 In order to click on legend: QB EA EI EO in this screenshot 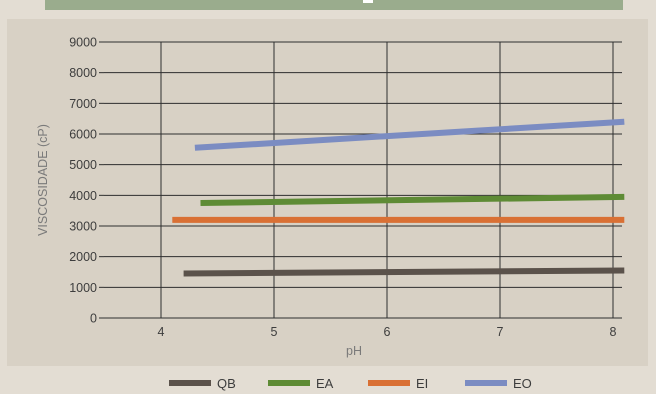, I will do `click(350, 383)`.